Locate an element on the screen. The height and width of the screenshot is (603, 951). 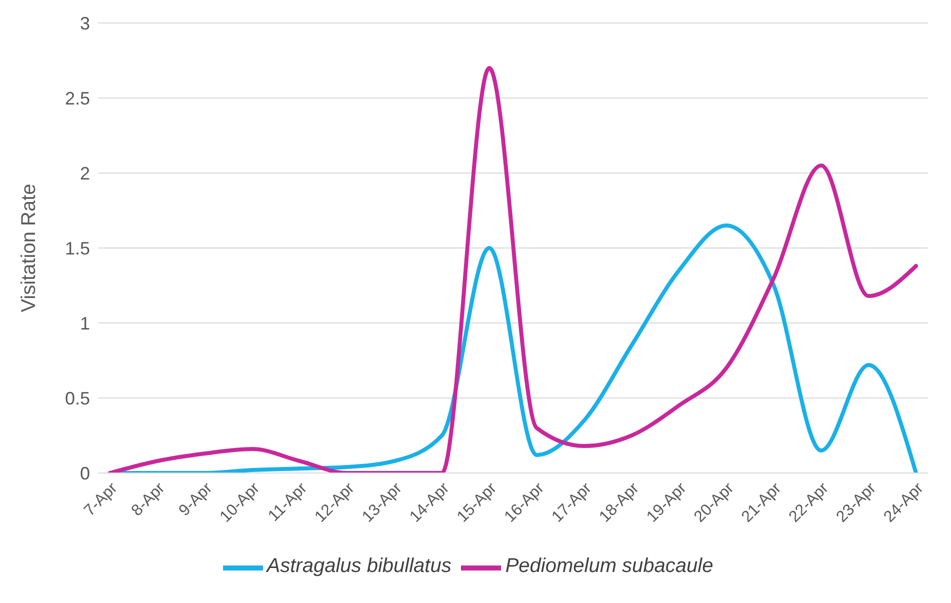
legend-label: Astragalus bibullatus is located at coordinates (359, 566).